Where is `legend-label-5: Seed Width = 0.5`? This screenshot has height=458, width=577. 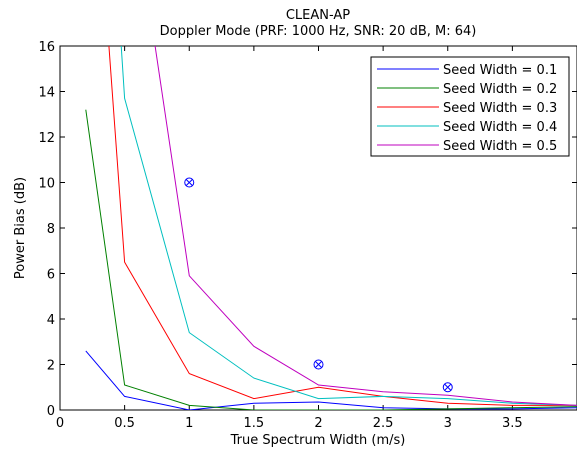
legend-label-5: Seed Width = 0.5 is located at coordinates (500, 146).